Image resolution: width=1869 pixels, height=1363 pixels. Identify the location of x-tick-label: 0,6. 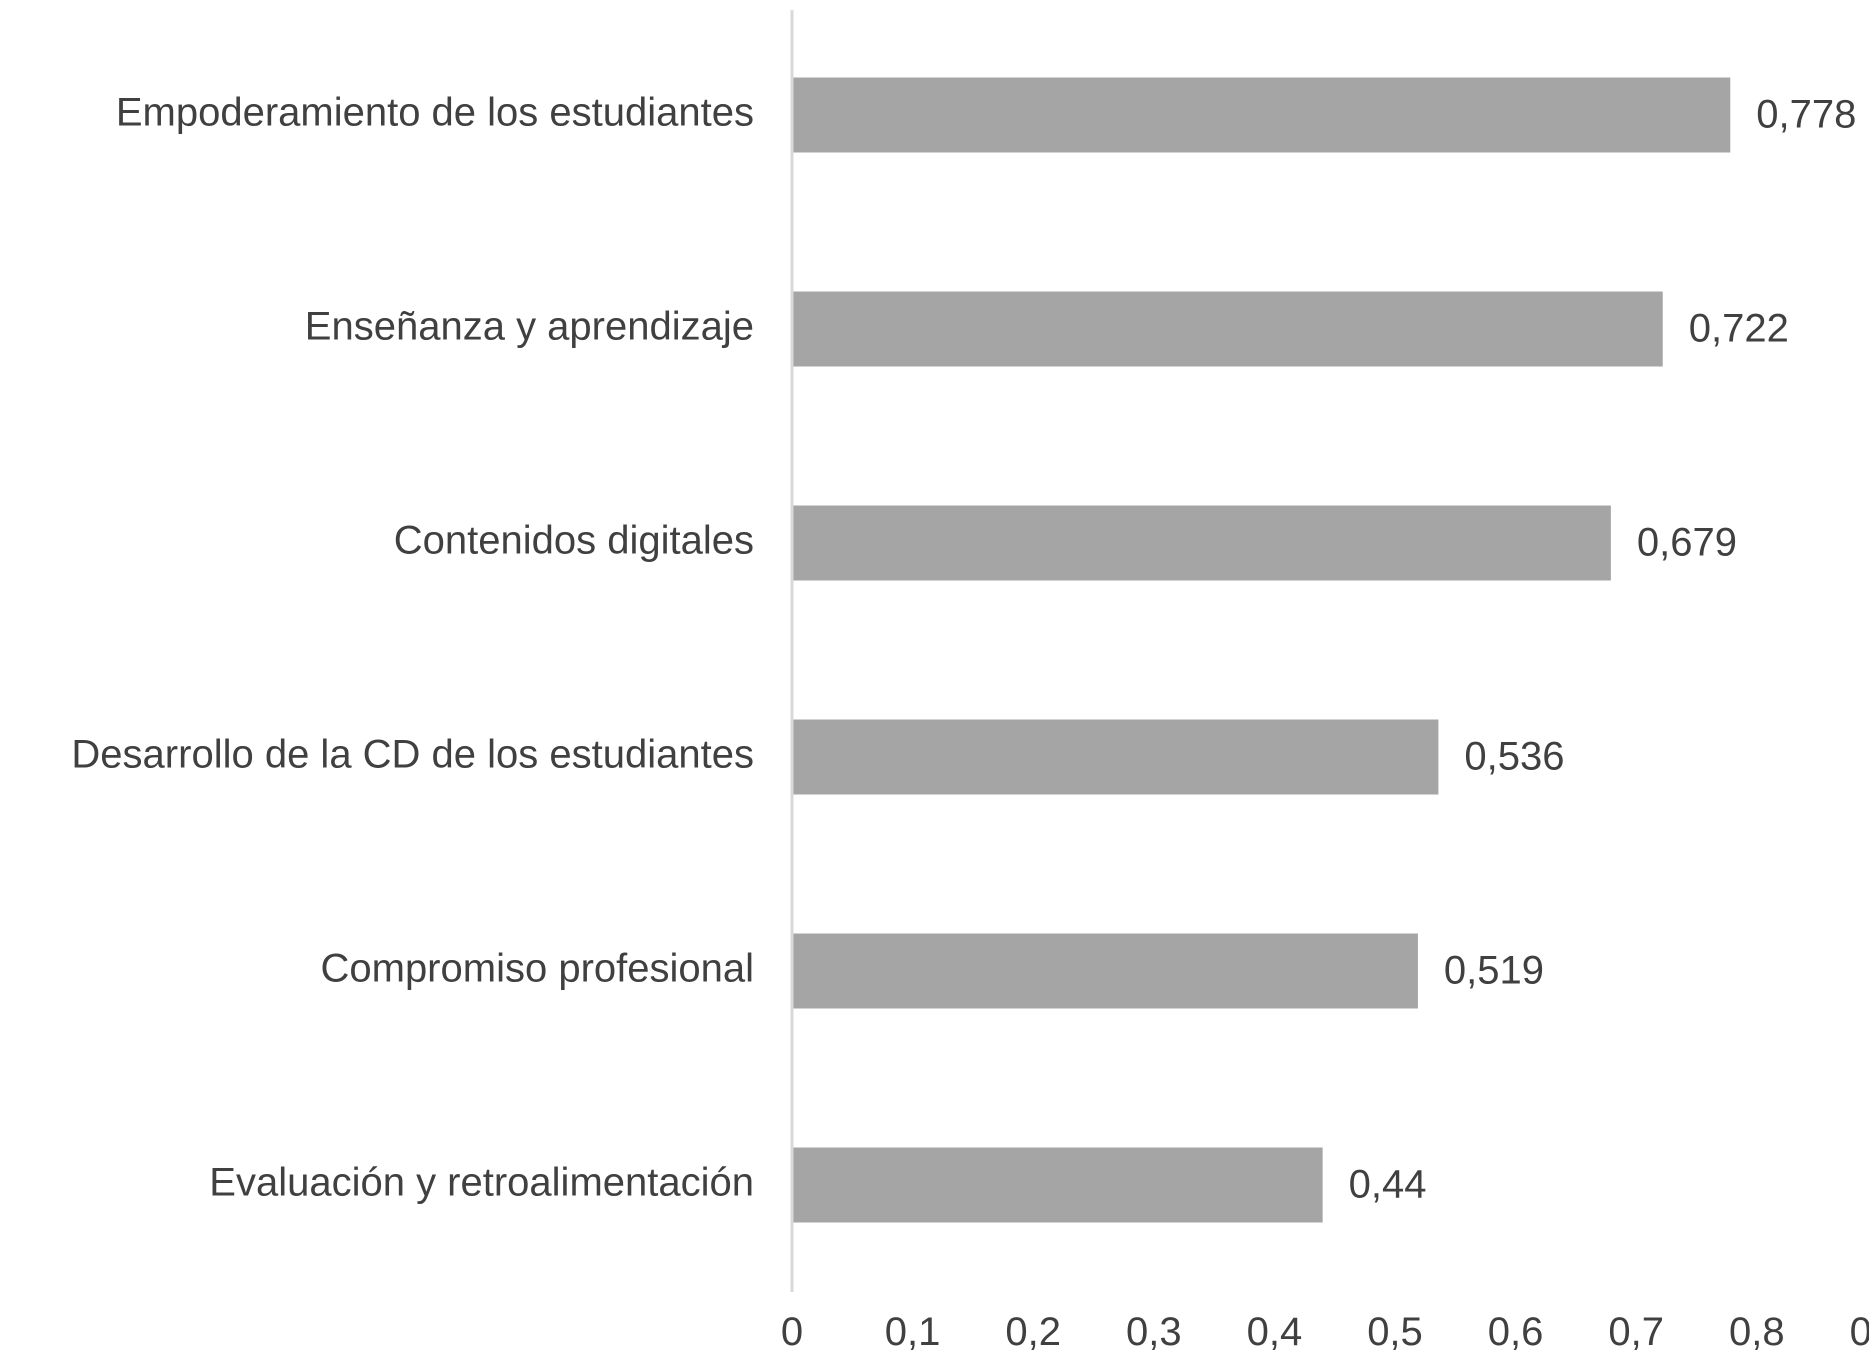
(1516, 1332).